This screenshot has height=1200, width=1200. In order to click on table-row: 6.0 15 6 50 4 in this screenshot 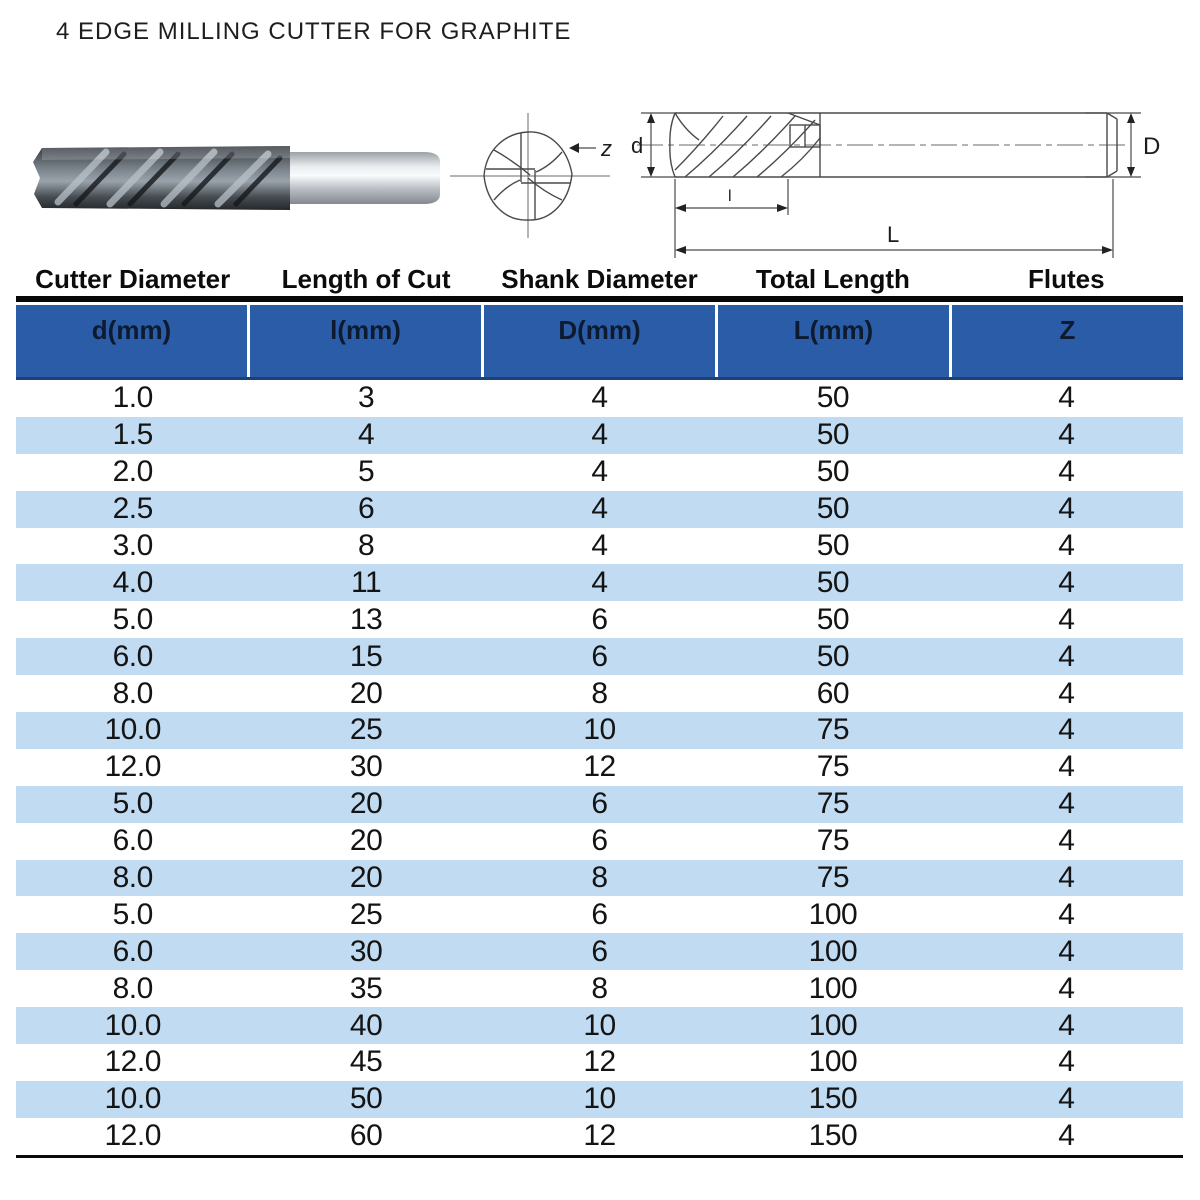, I will do `click(599, 657)`.